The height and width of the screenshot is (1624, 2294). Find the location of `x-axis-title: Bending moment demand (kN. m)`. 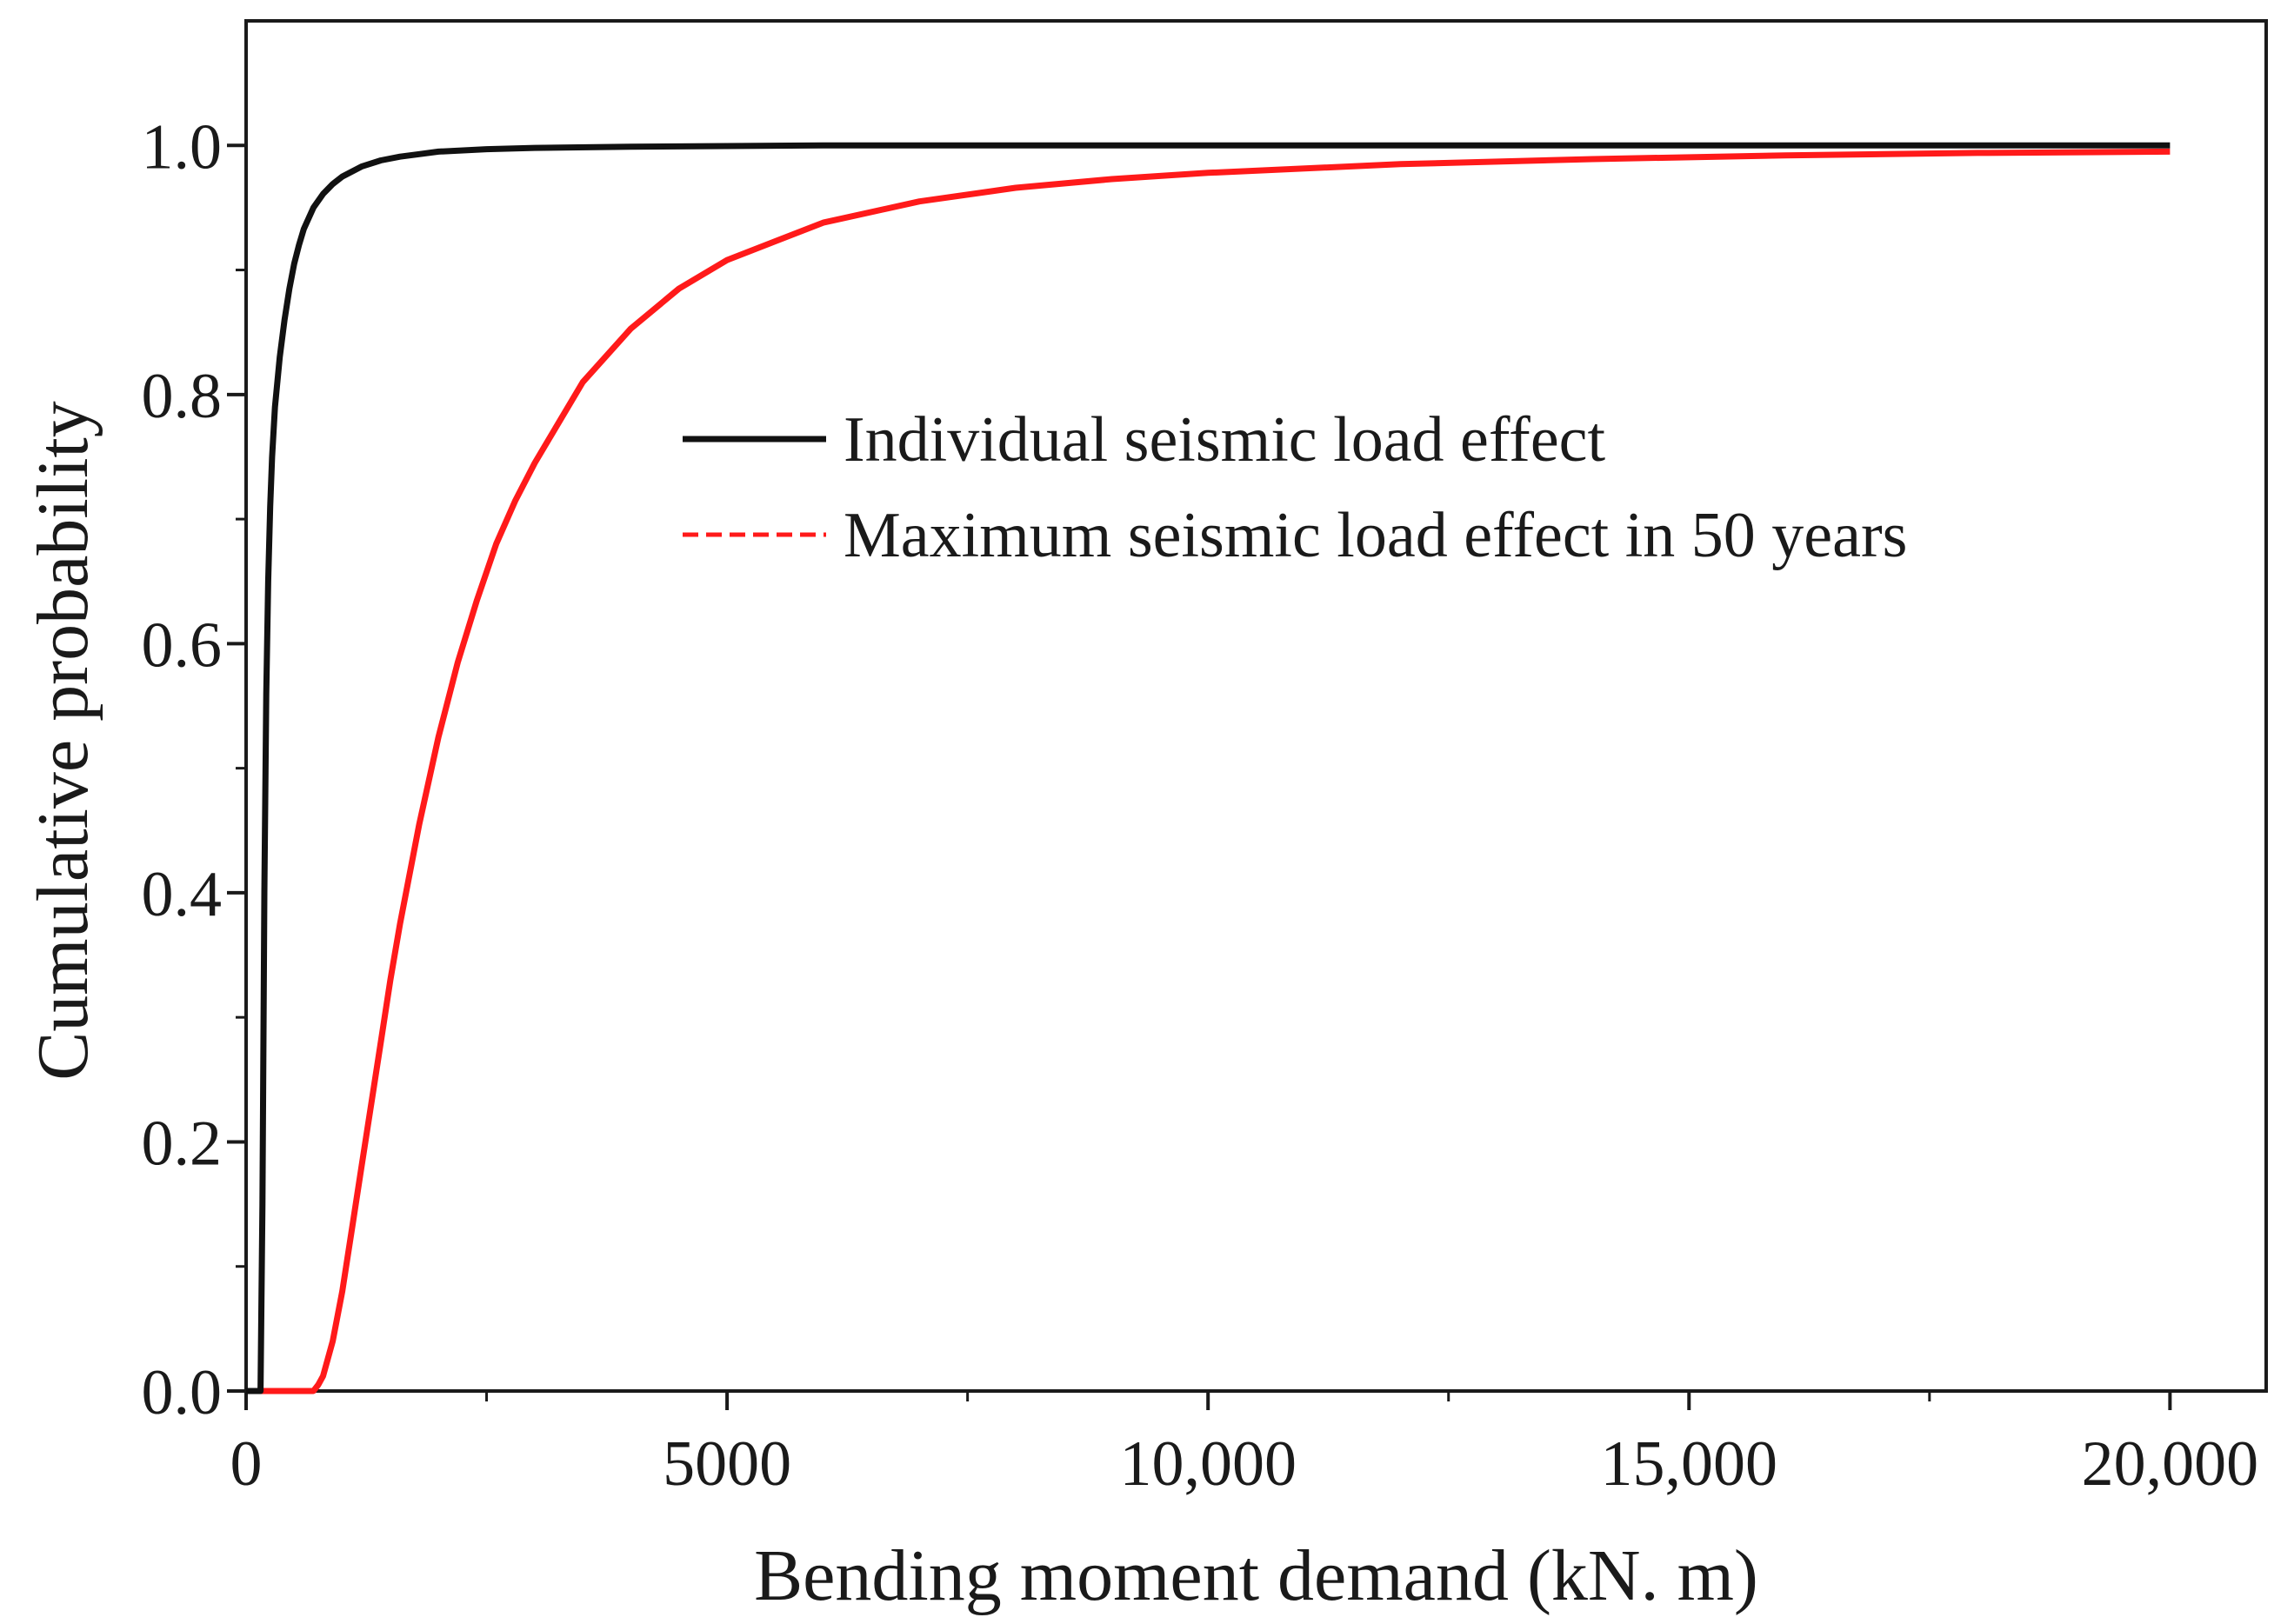

x-axis-title: Bending moment demand (kN. m) is located at coordinates (1256, 1576).